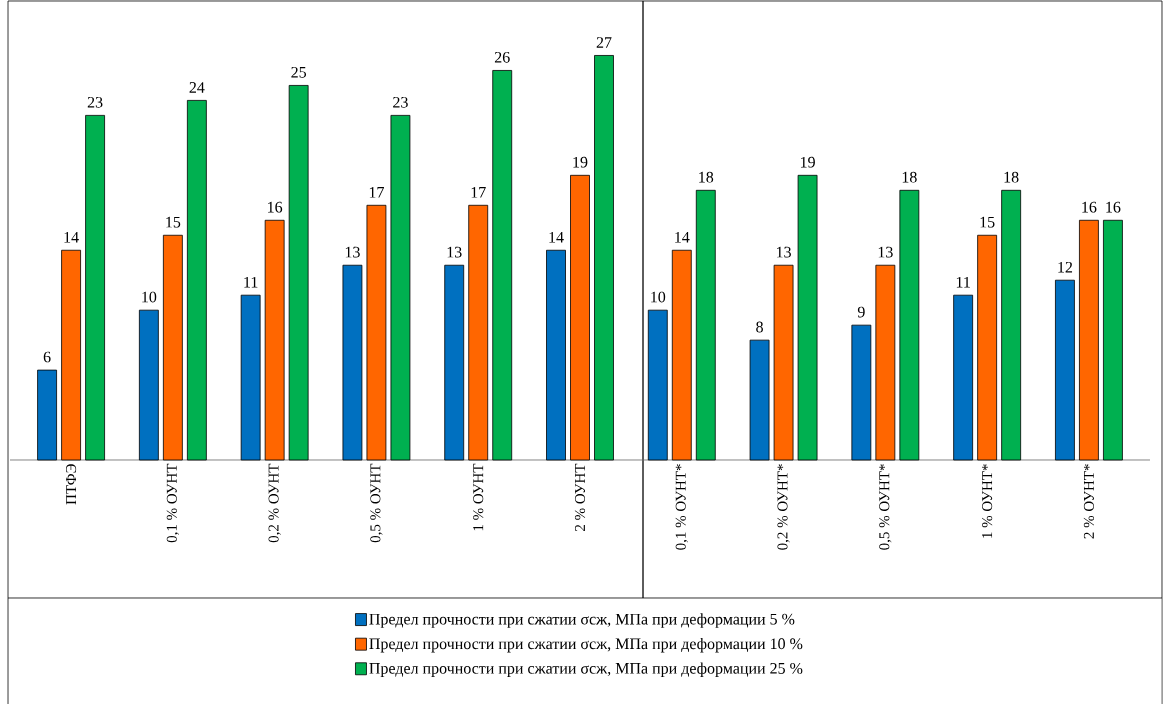 The height and width of the screenshot is (704, 1163). Describe the element at coordinates (71, 484) in the screenshot. I see `x-tick-label: ПТФЭ` at that location.